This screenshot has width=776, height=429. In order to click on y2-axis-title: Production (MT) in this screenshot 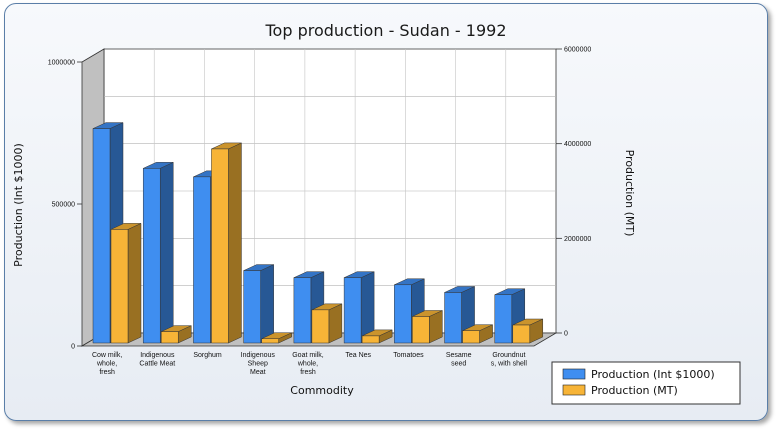, I will do `click(629, 193)`.